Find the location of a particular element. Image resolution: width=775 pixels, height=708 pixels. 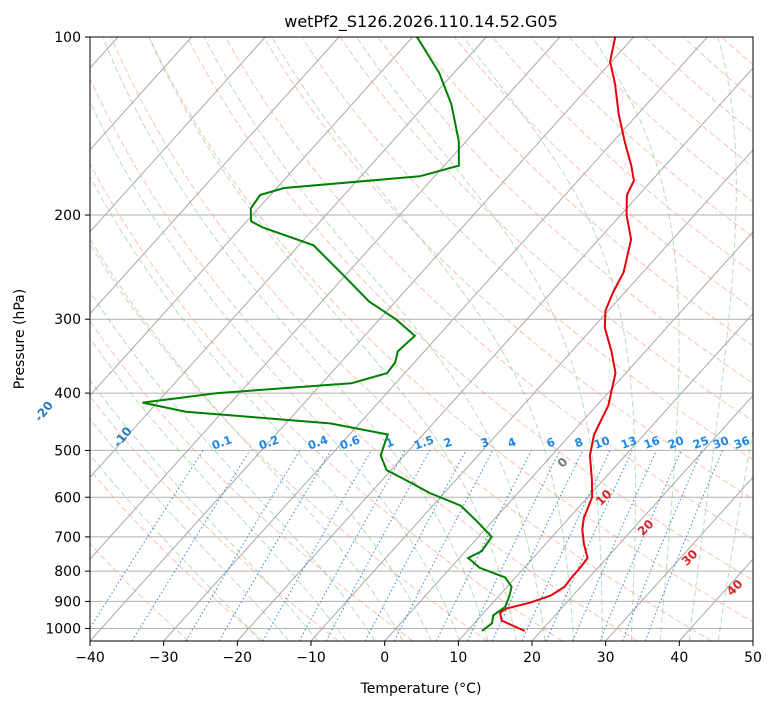

y-tick-label: 500 is located at coordinates (67, 451).